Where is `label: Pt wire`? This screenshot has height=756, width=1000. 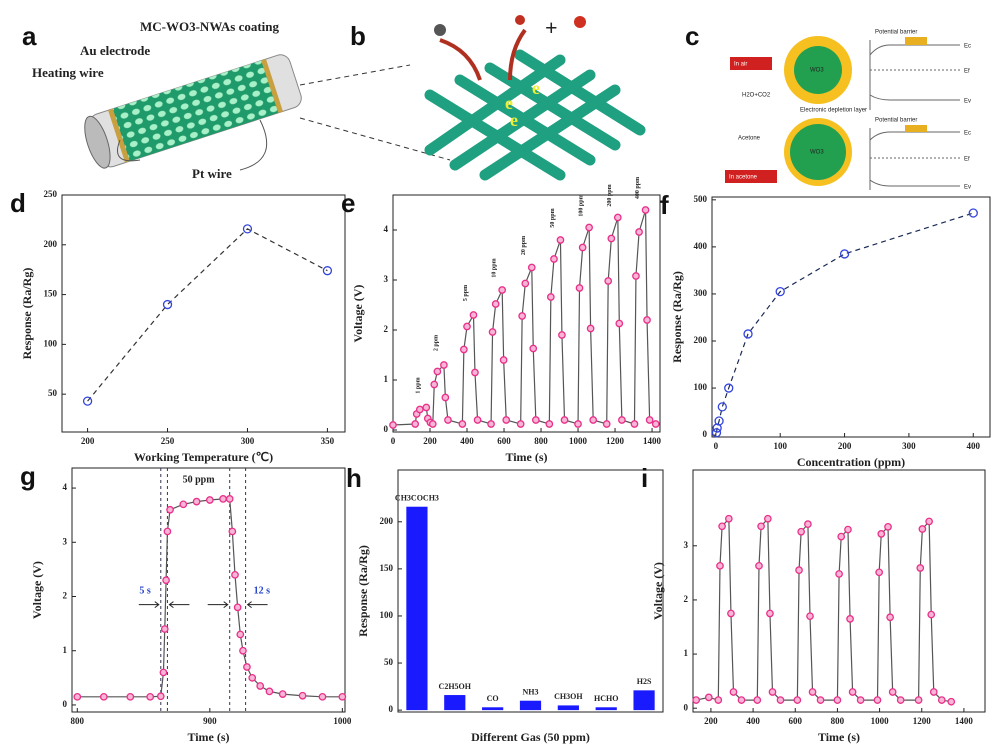 label: Pt wire is located at coordinates (212, 173).